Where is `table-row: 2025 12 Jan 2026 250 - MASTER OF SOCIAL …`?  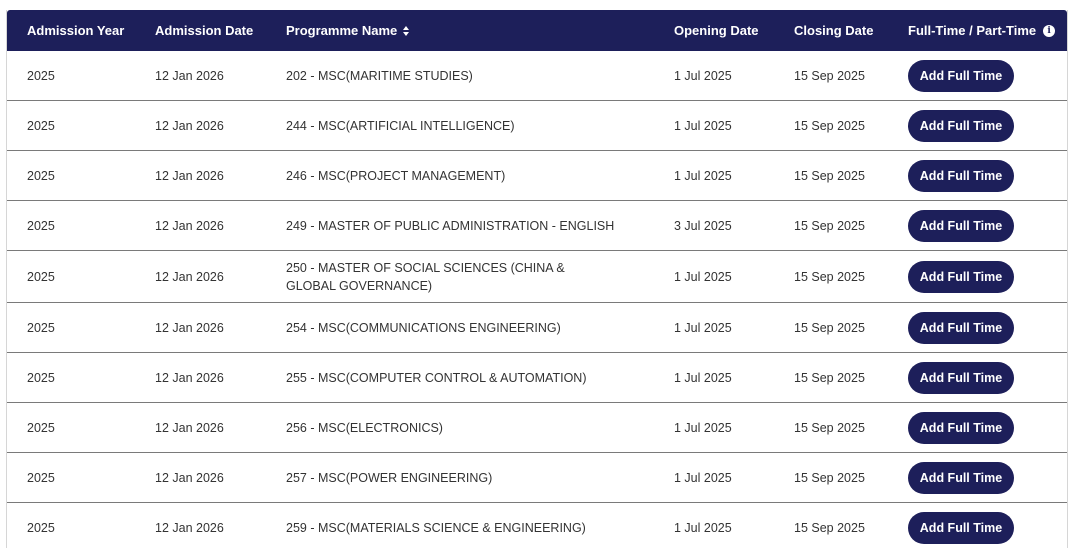
table-row: 2025 12 Jan 2026 250 - MASTER OF SOCIAL … is located at coordinates (537, 277).